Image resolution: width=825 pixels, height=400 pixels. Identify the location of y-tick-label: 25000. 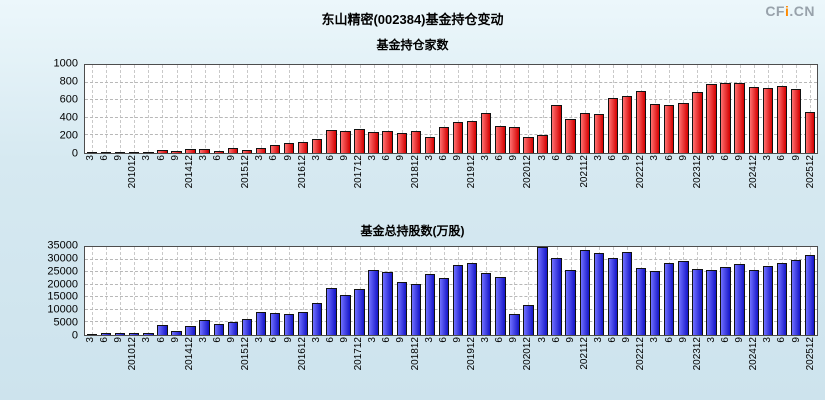
(62, 271).